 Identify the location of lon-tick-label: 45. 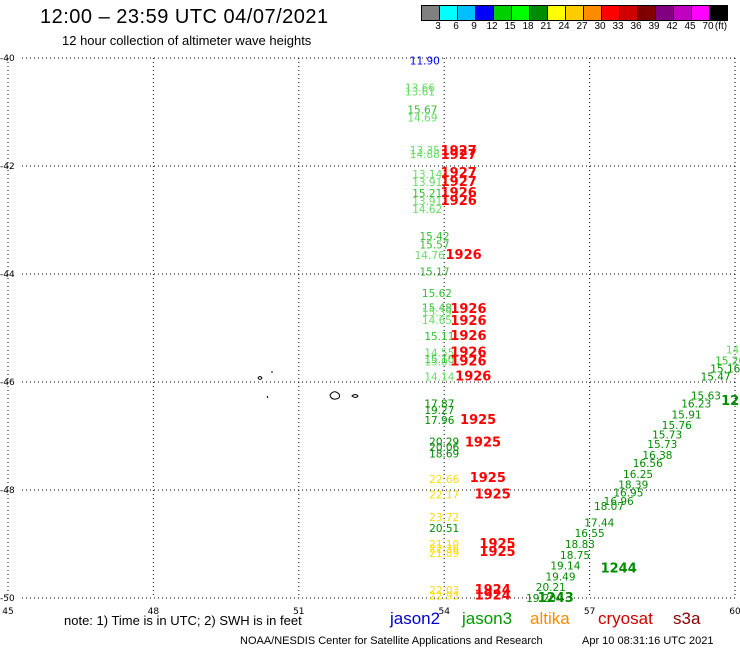
(7, 612).